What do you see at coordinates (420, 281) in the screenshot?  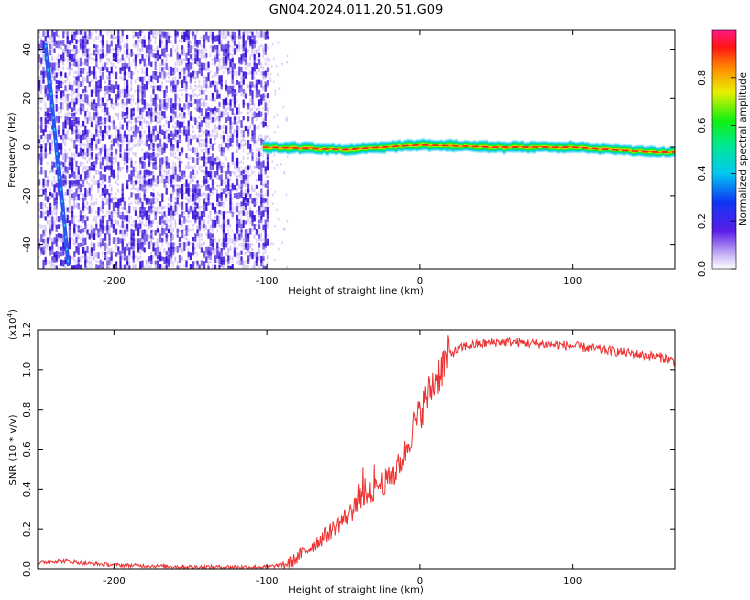 I see `spectrogram-x-tick-label: 0` at bounding box center [420, 281].